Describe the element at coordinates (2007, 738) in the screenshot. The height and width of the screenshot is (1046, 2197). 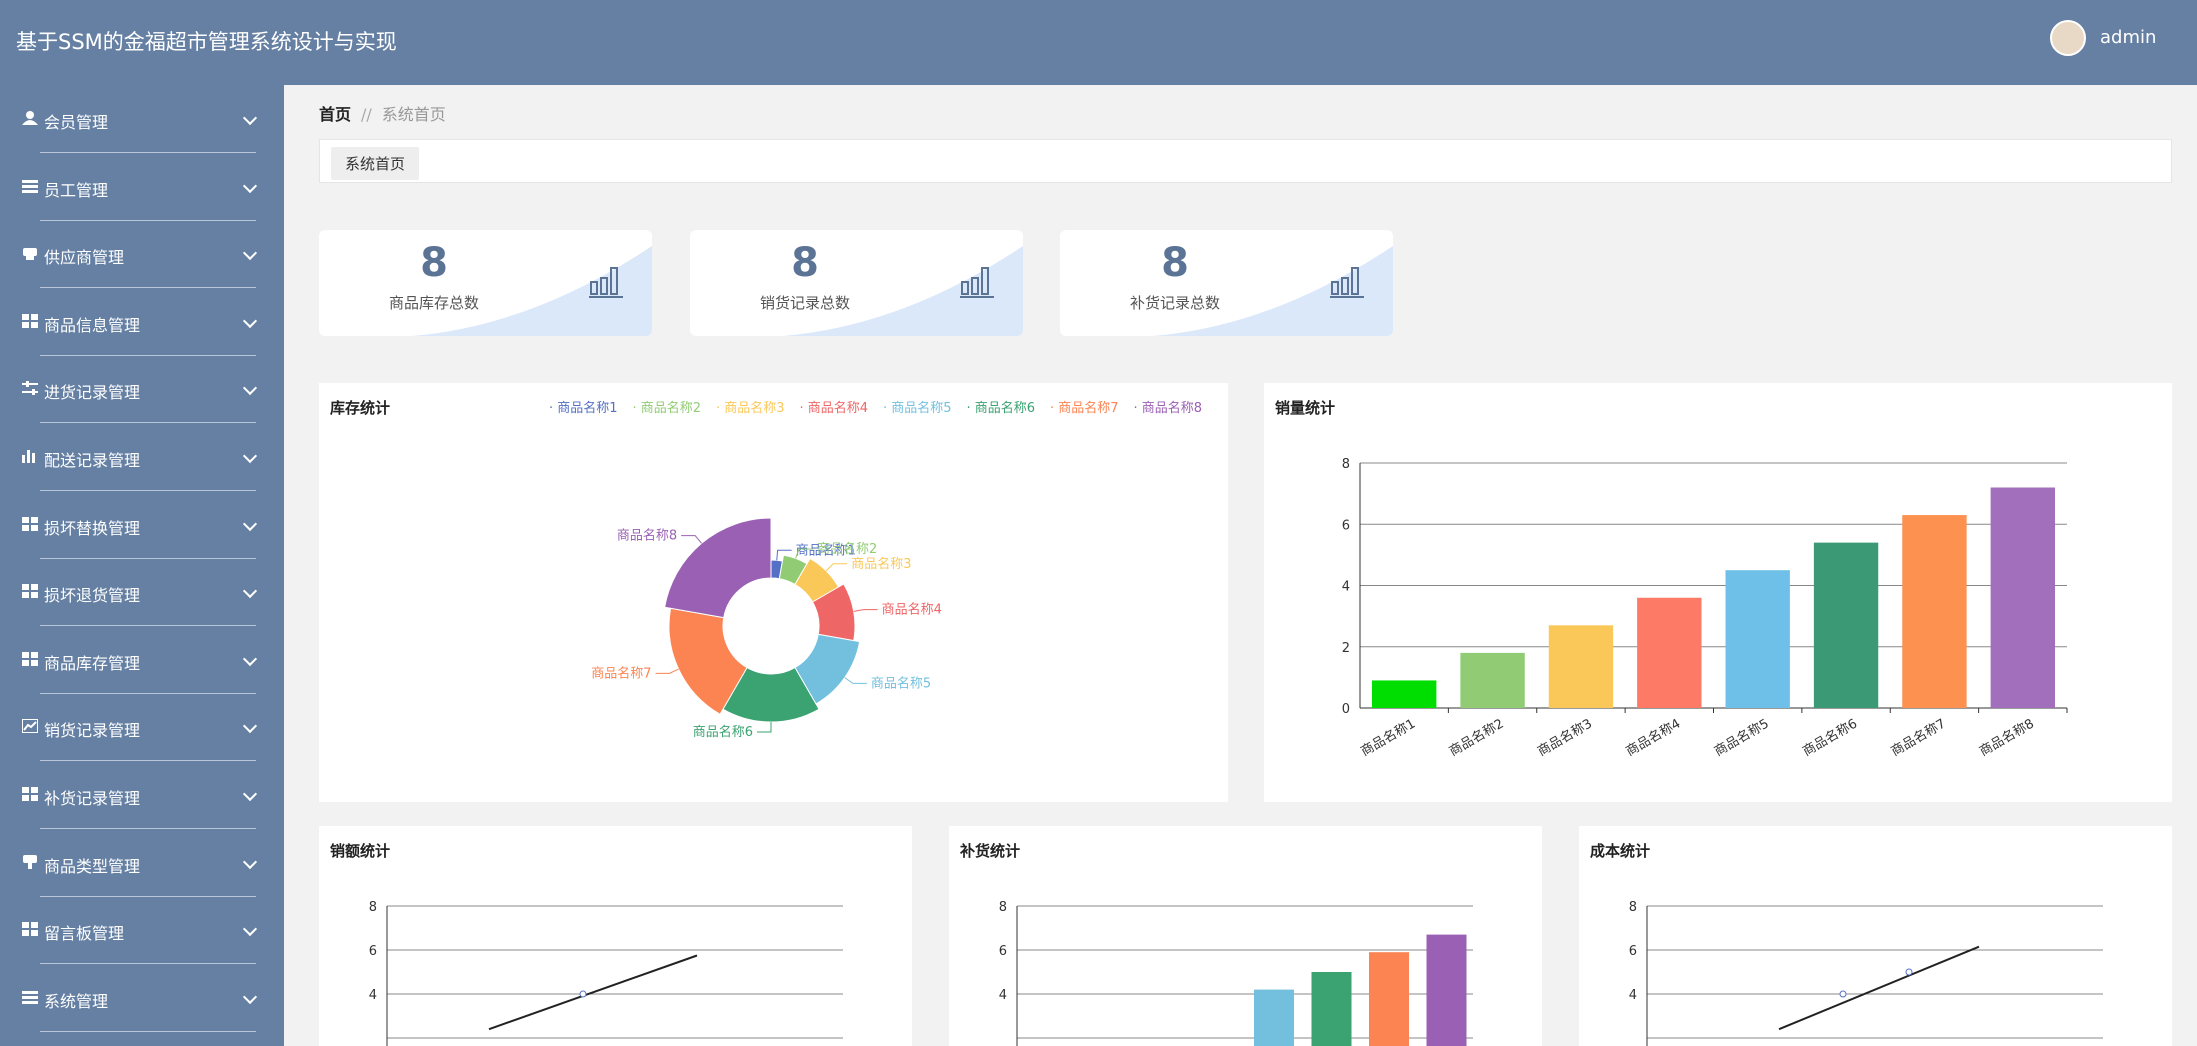
I see `x-tick-label: 商品名称8` at that location.